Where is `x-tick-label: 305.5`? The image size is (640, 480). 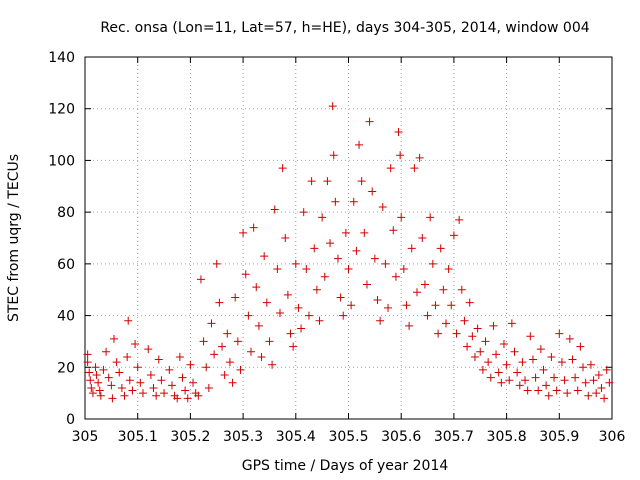
x-tick-label: 305.5 is located at coordinates (348, 437).